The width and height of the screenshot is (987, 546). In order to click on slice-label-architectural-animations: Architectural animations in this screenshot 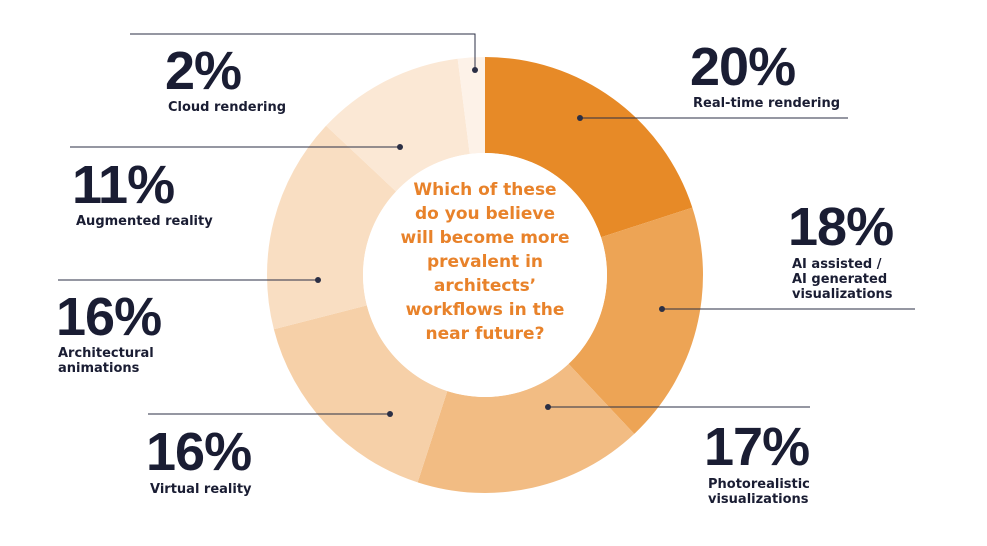, I will do `click(106, 361)`.